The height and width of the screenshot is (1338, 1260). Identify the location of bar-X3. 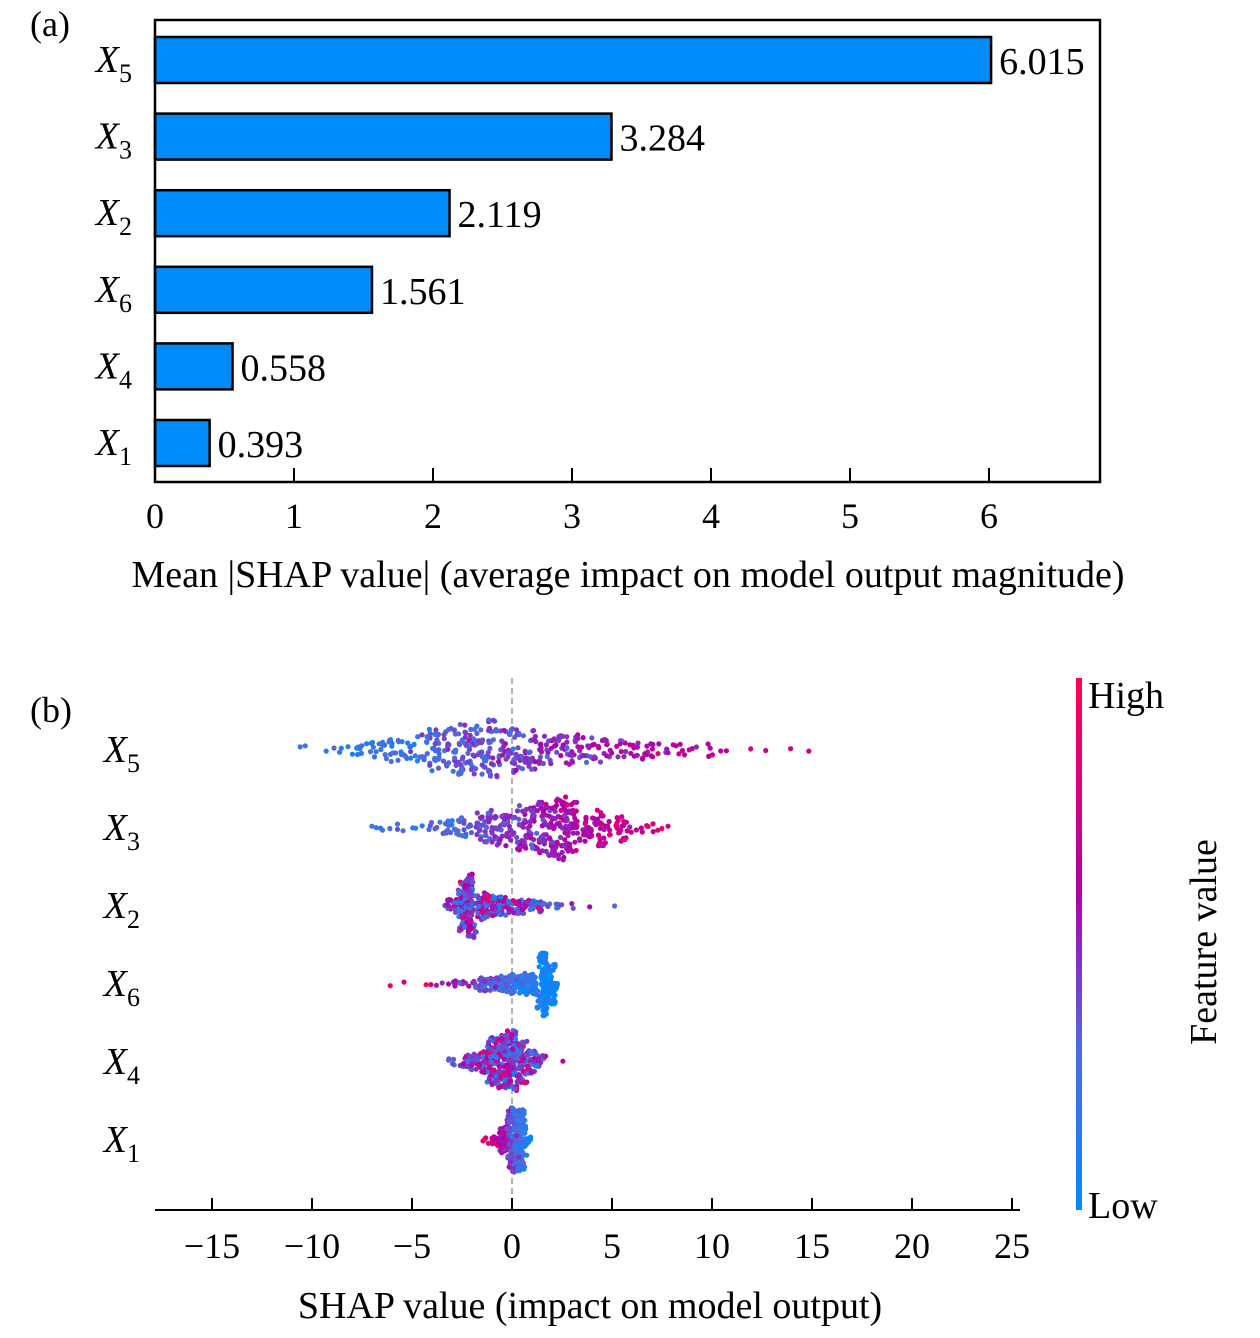
(383, 136).